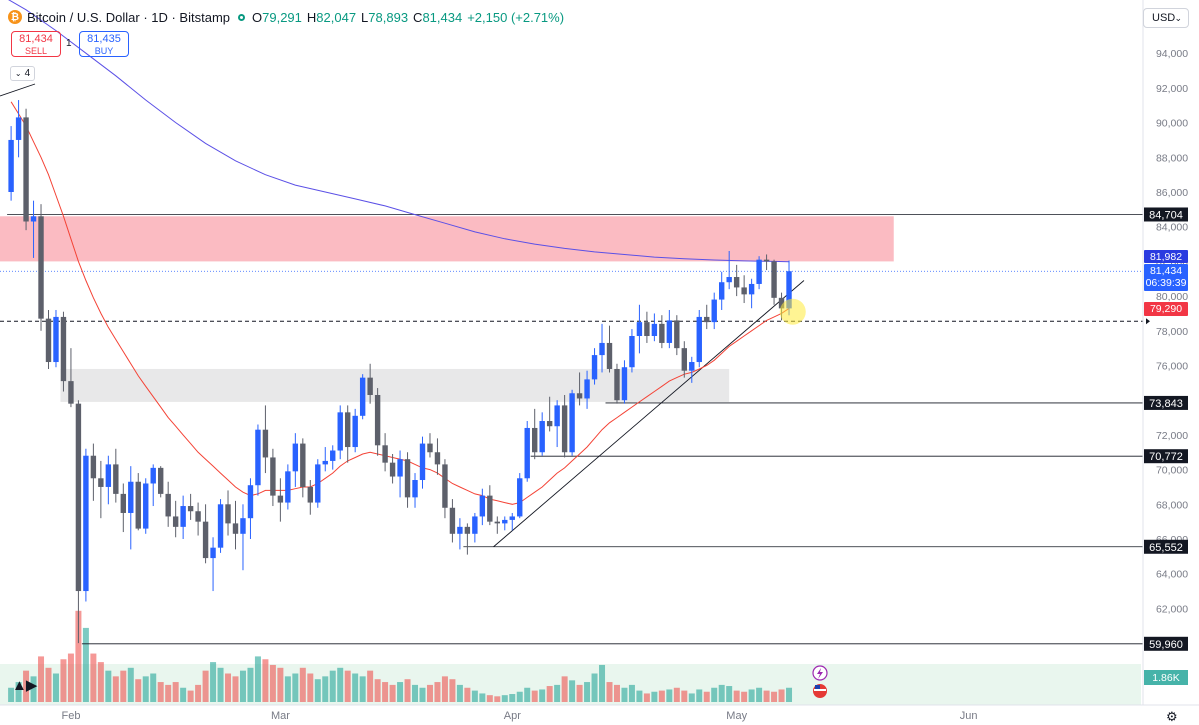  What do you see at coordinates (1172, 193) in the screenshot?
I see `y-tick-label: 86,000` at bounding box center [1172, 193].